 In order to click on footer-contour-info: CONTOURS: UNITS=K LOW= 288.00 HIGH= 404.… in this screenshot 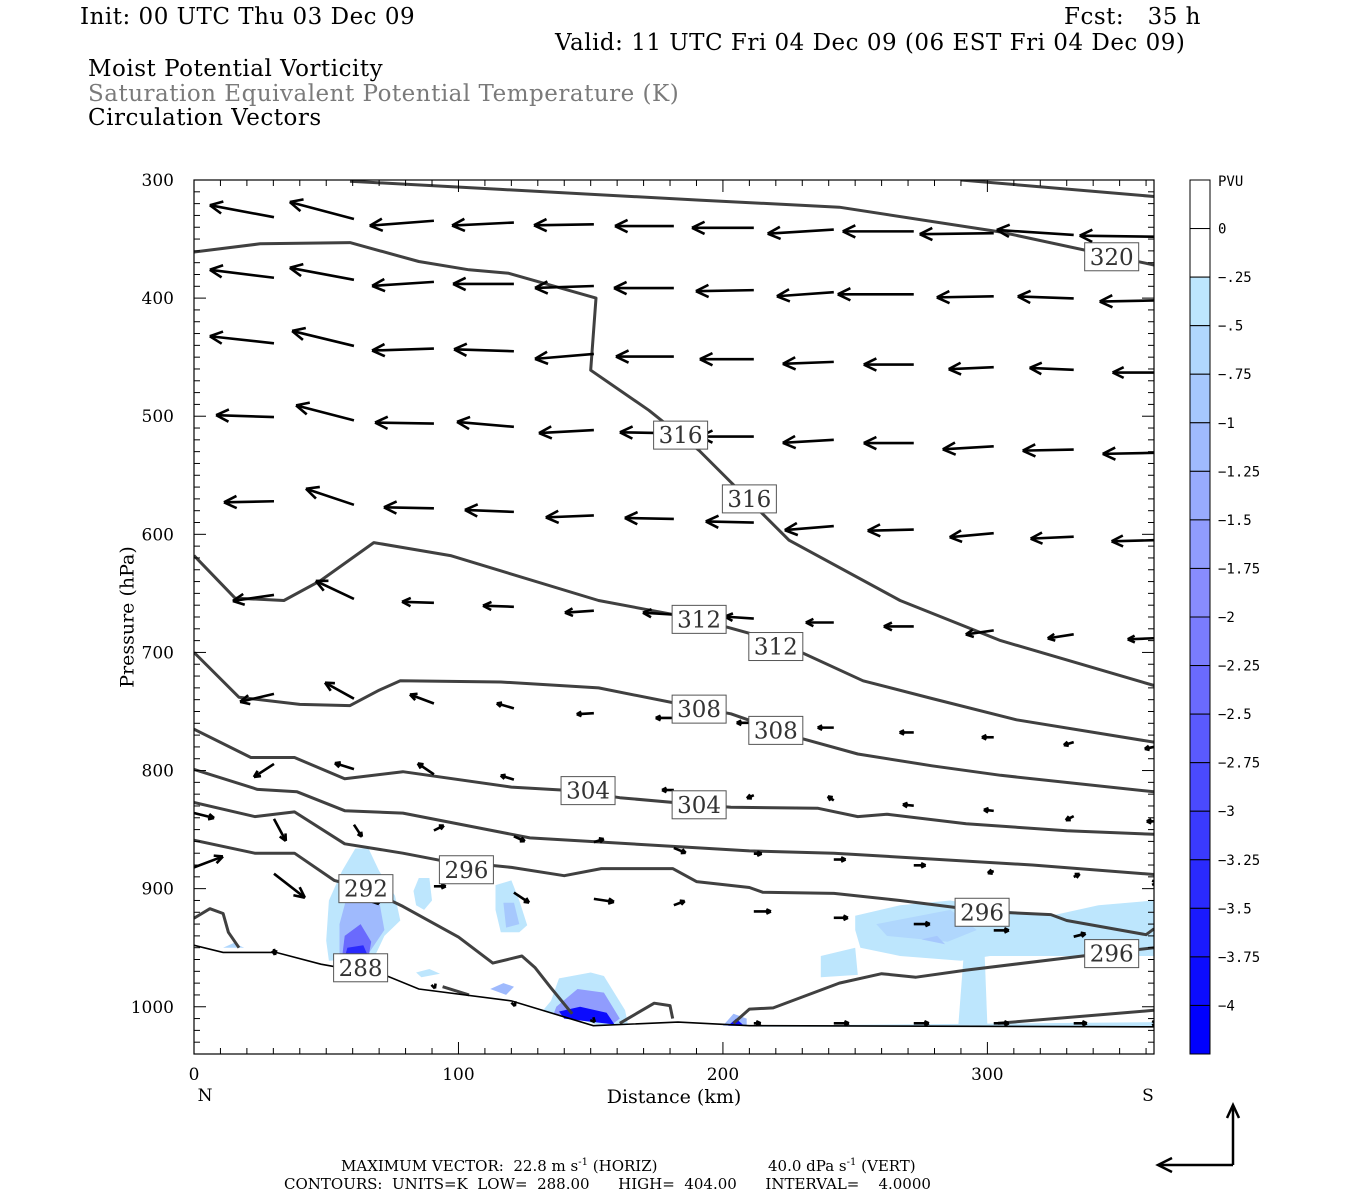, I will do `click(607, 1184)`.